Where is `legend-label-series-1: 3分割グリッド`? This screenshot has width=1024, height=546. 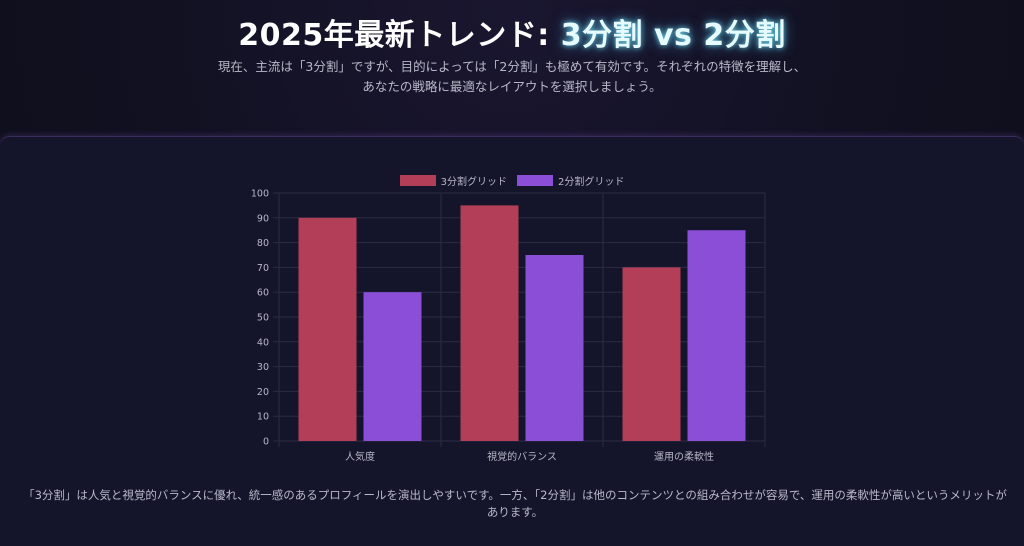
legend-label-series-1: 3分割グリッド is located at coordinates (473, 182).